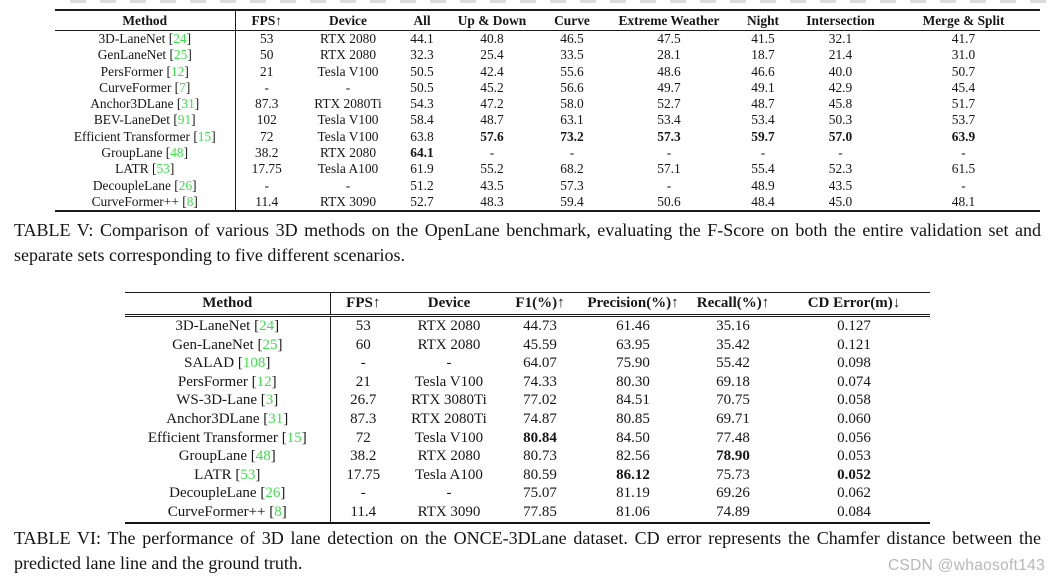  Describe the element at coordinates (763, 71) in the screenshot. I see `table-cell: 46.6` at that location.